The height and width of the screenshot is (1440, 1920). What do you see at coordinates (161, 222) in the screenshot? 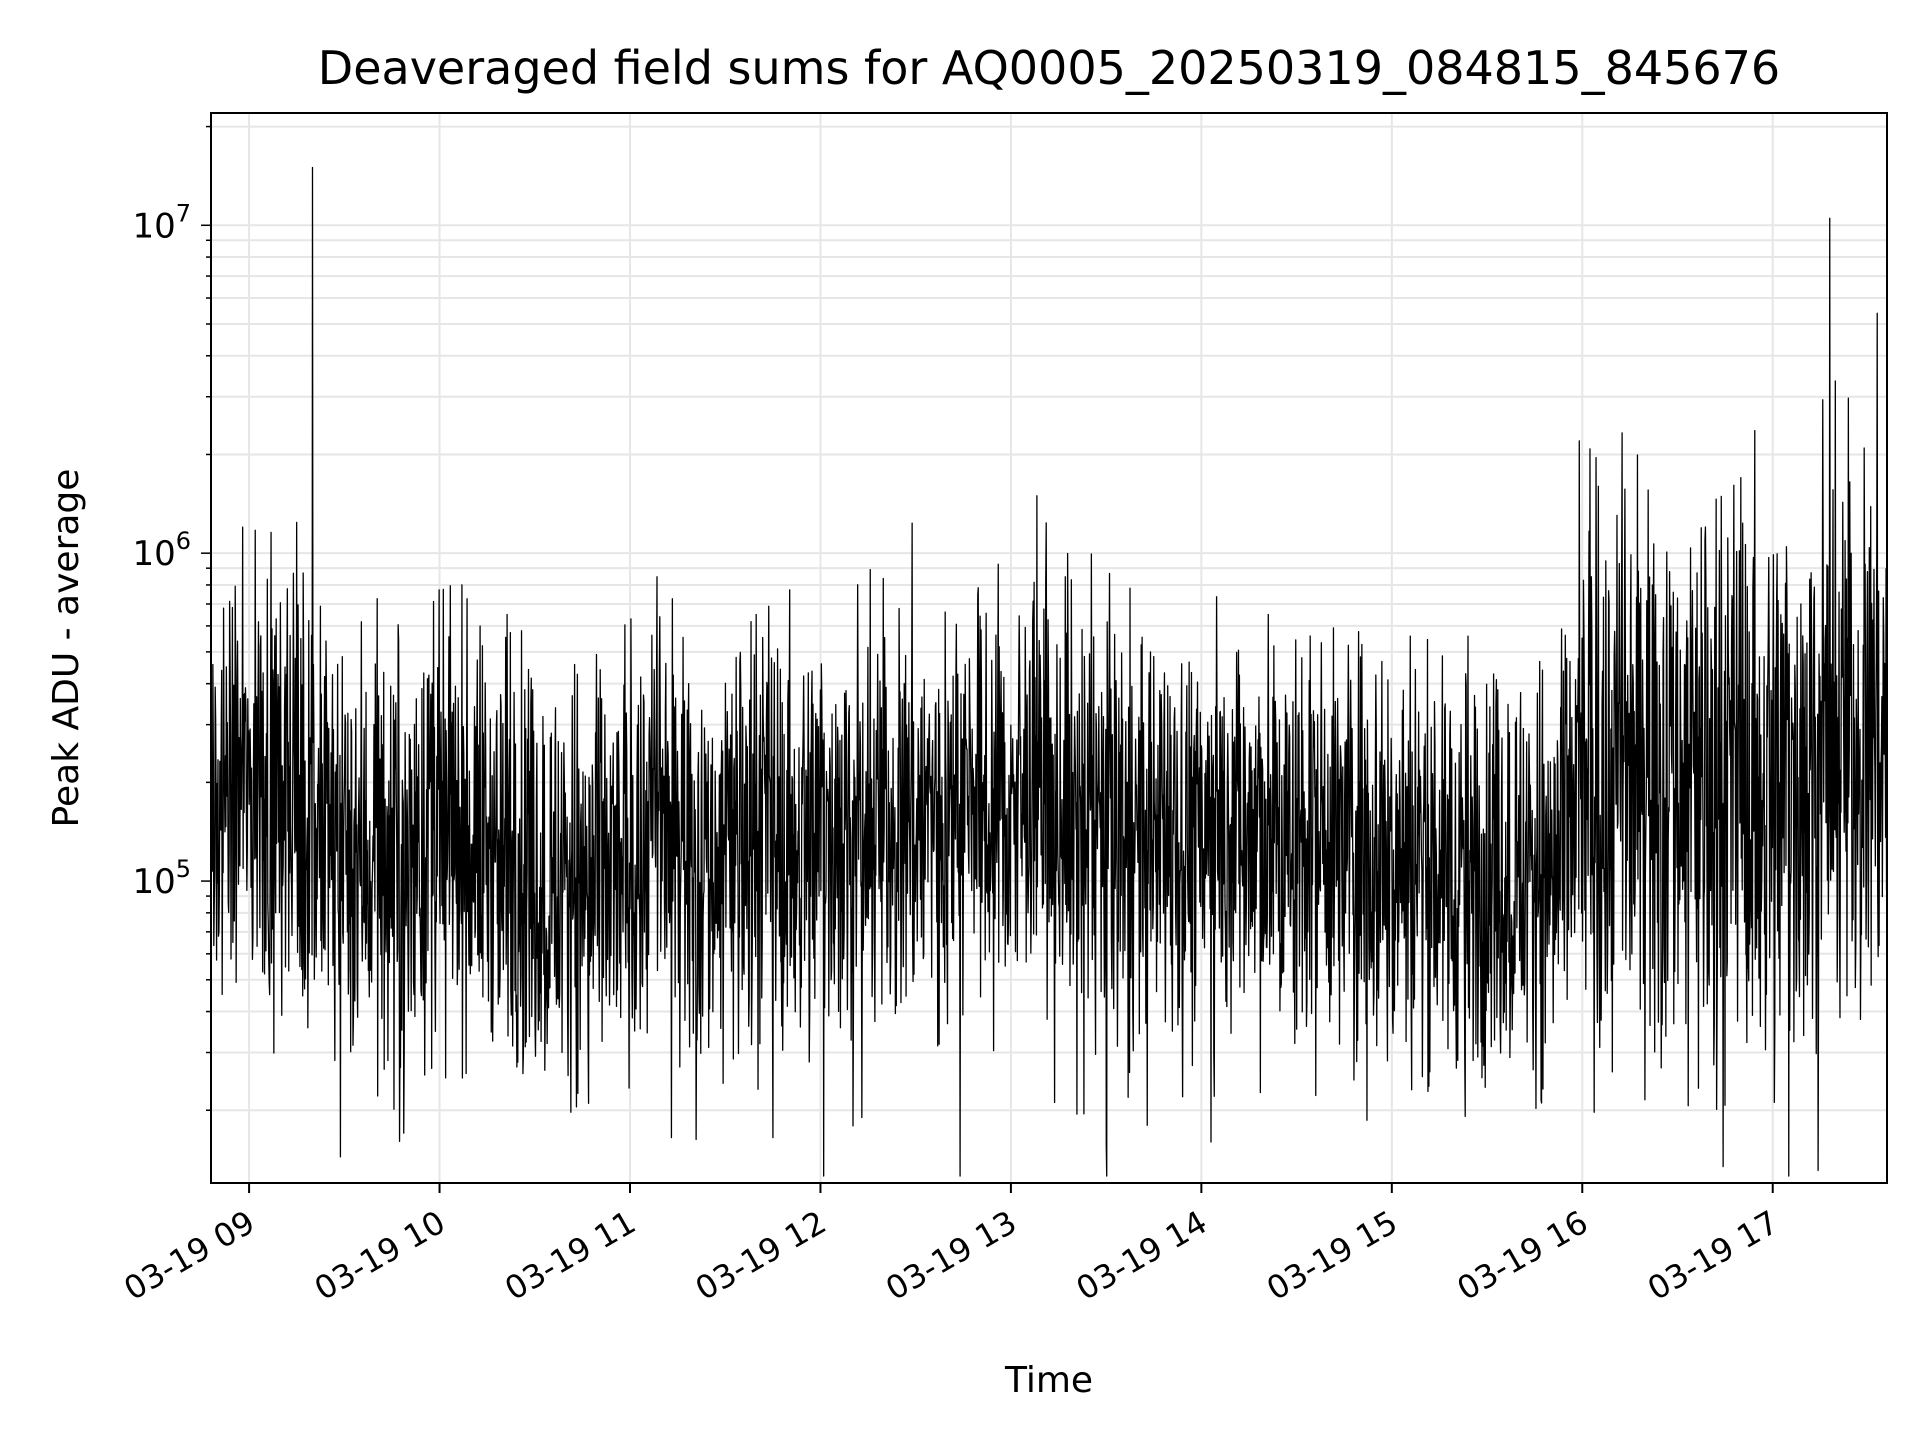
I see `y-tick-label: 10⁷` at bounding box center [161, 222].